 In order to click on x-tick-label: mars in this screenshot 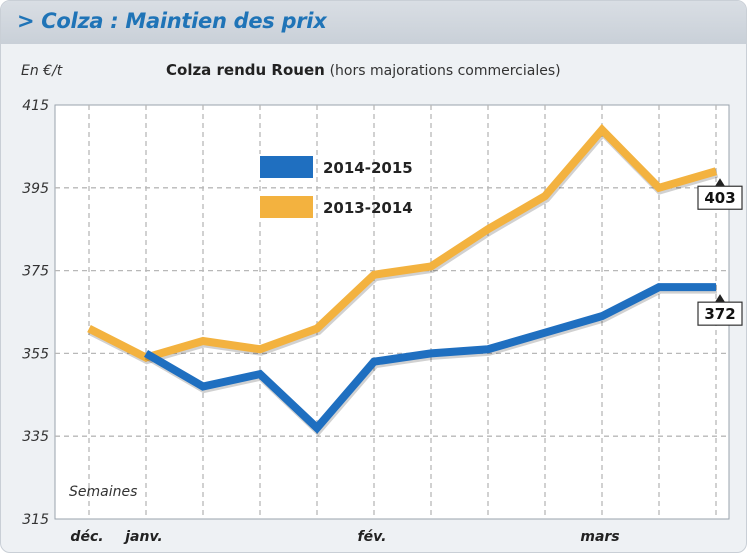, I will do `click(599, 537)`.